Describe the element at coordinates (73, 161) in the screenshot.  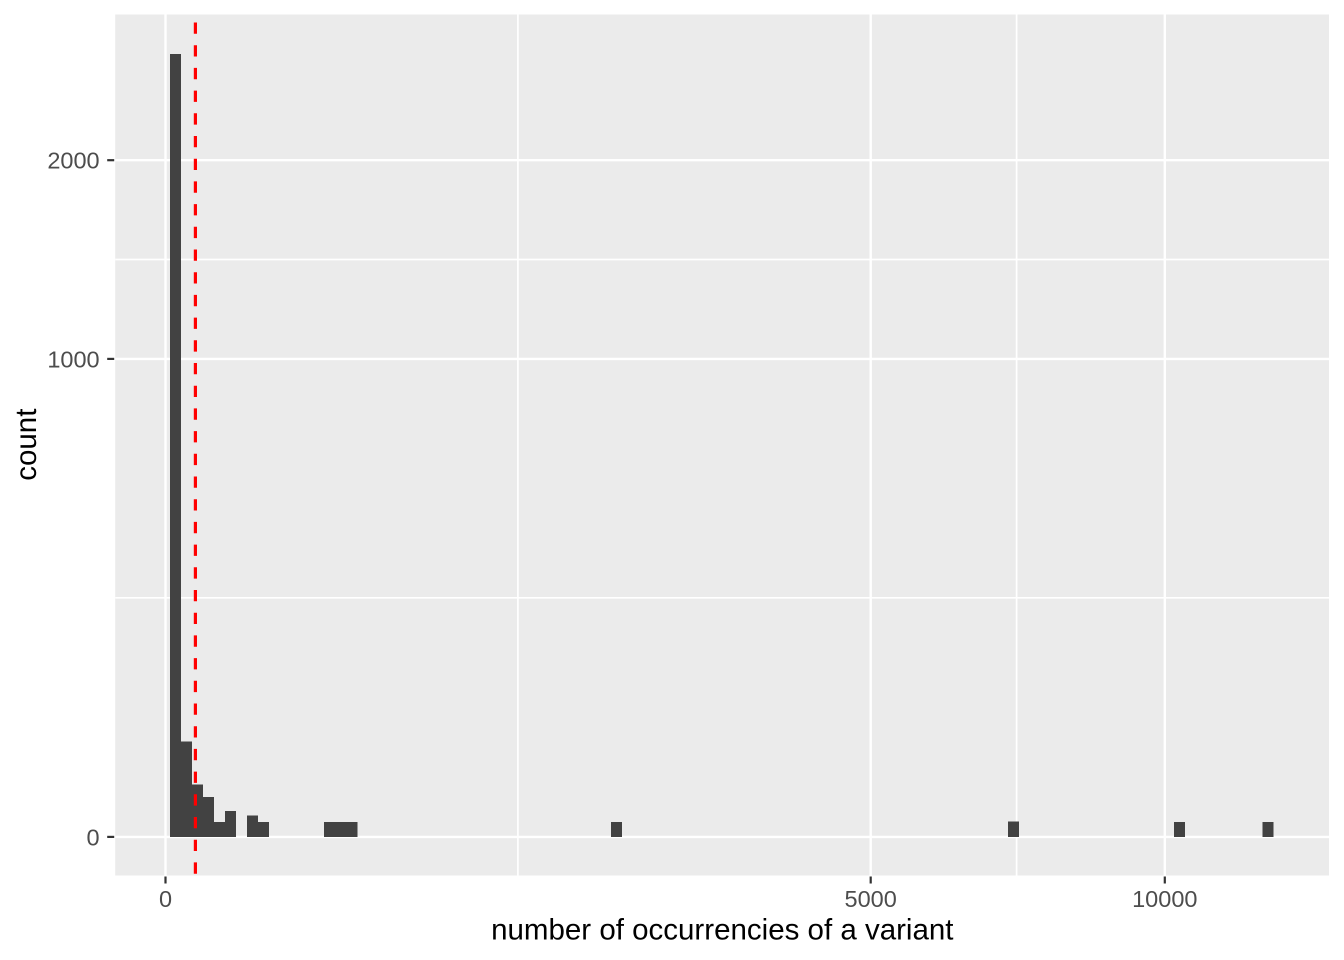
I see `svg-text: 2000` at that location.